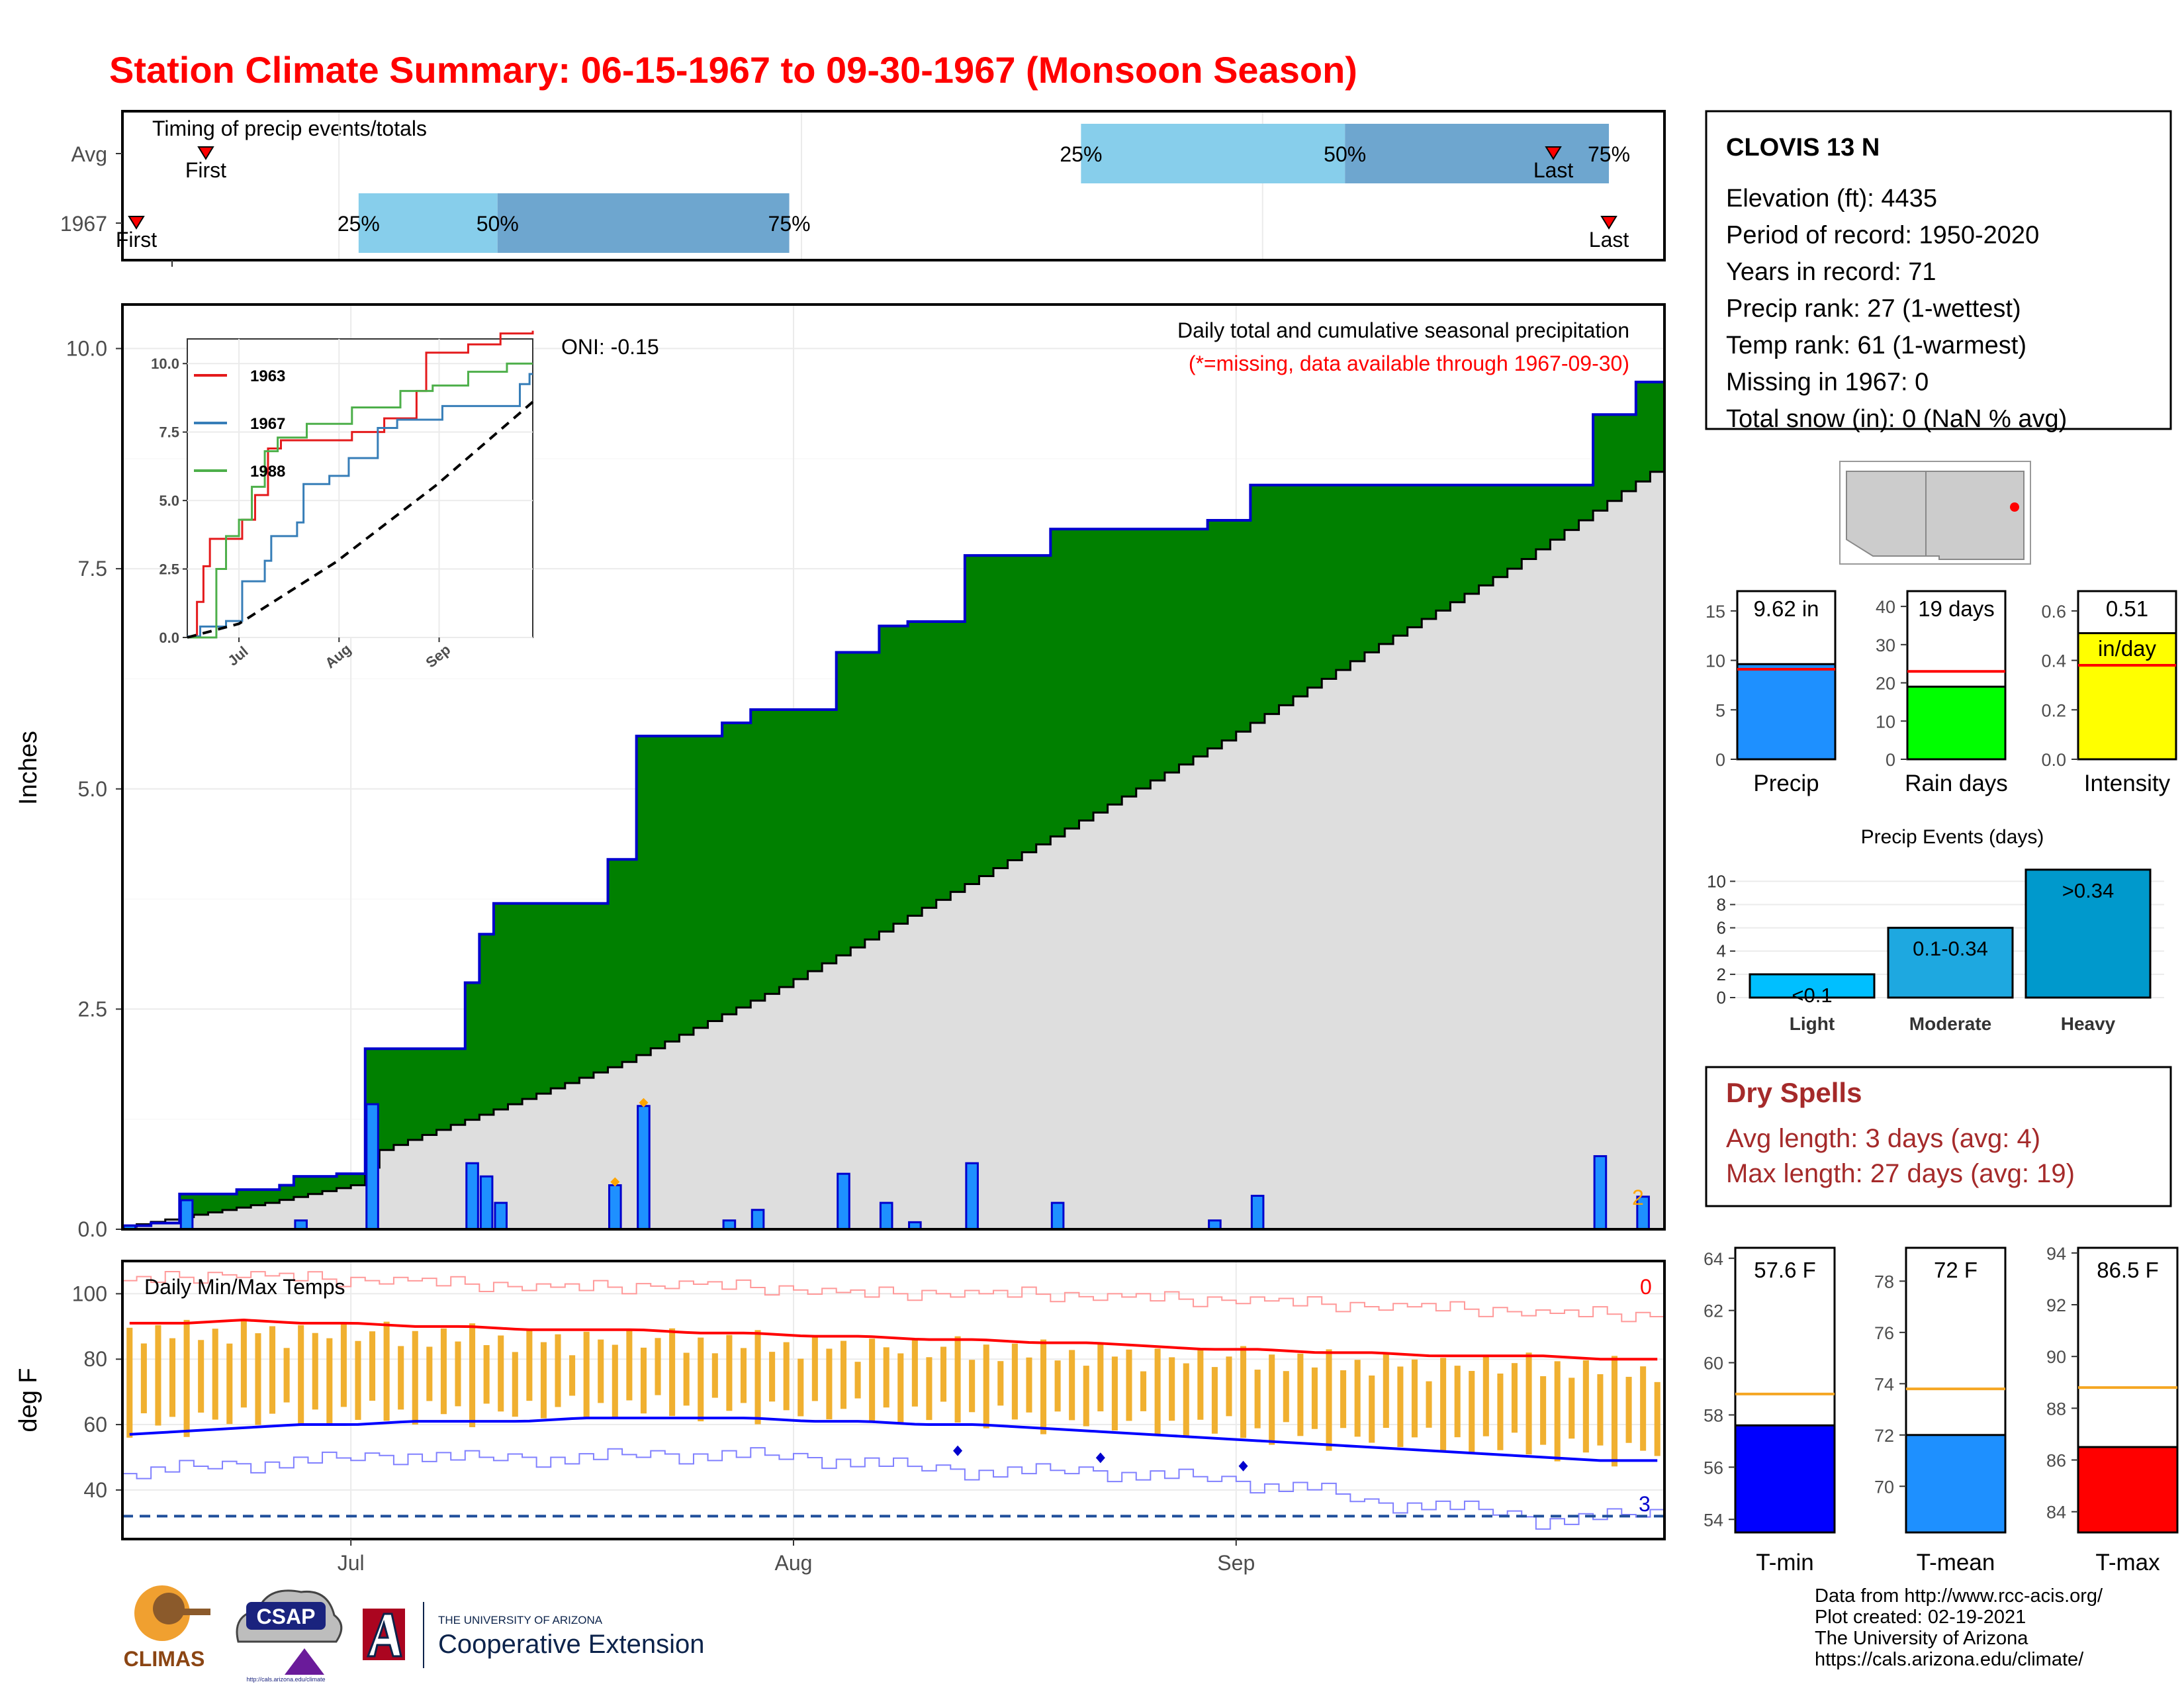  I want to click on temp-ytick-label: 100, so click(89, 1293).